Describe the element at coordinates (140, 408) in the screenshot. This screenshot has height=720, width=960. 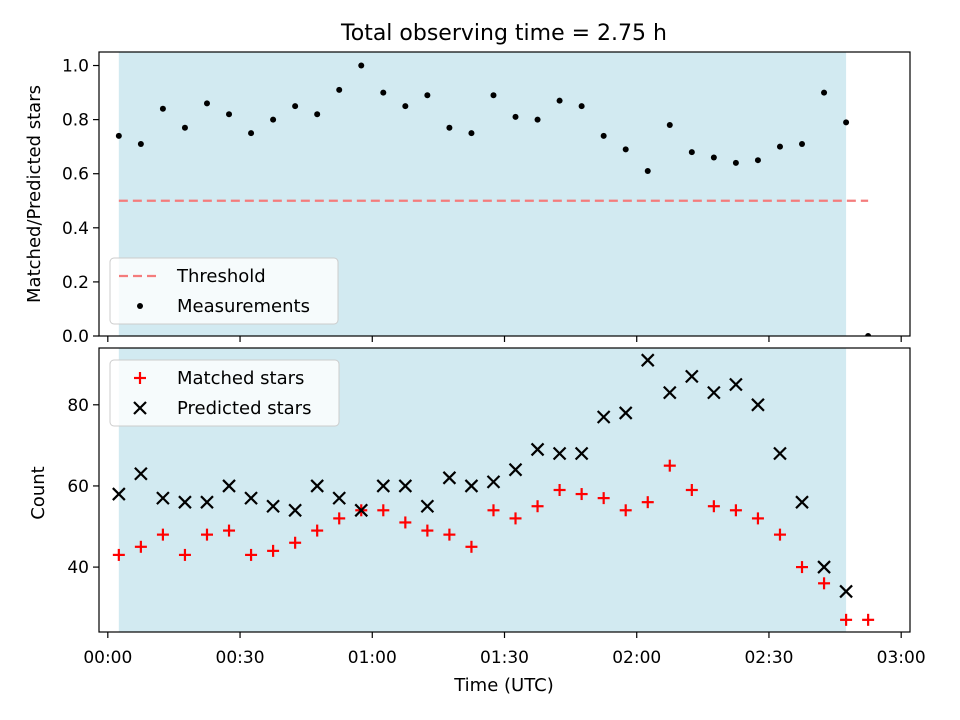
I see `legend-x-swatch` at that location.